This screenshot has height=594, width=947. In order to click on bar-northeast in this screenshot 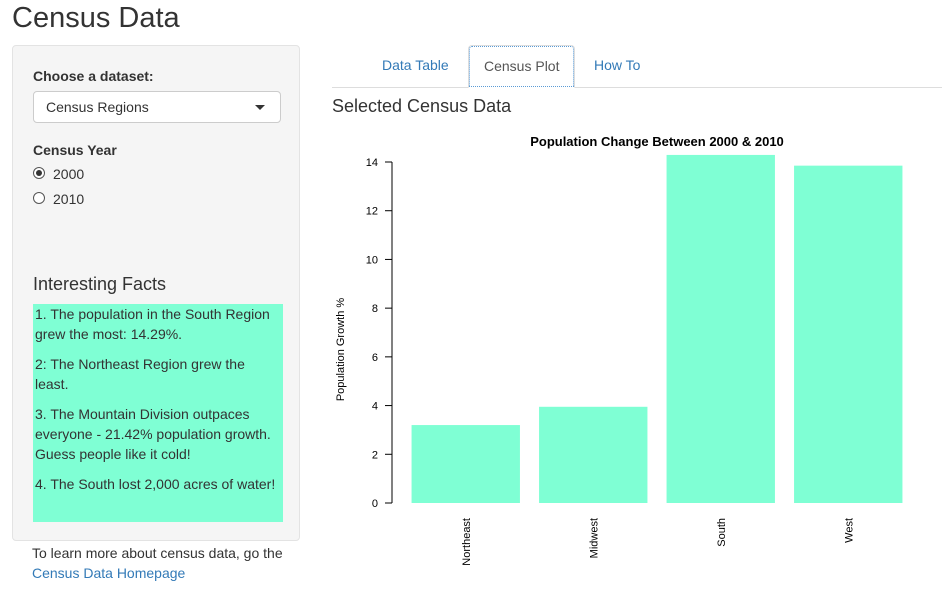, I will do `click(465, 464)`.